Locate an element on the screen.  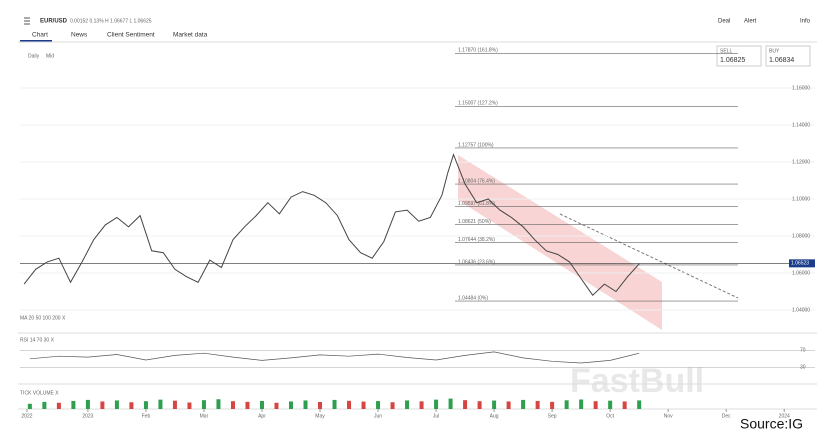
fib-label: 1.09597 (61.8%) is located at coordinates (476, 204).